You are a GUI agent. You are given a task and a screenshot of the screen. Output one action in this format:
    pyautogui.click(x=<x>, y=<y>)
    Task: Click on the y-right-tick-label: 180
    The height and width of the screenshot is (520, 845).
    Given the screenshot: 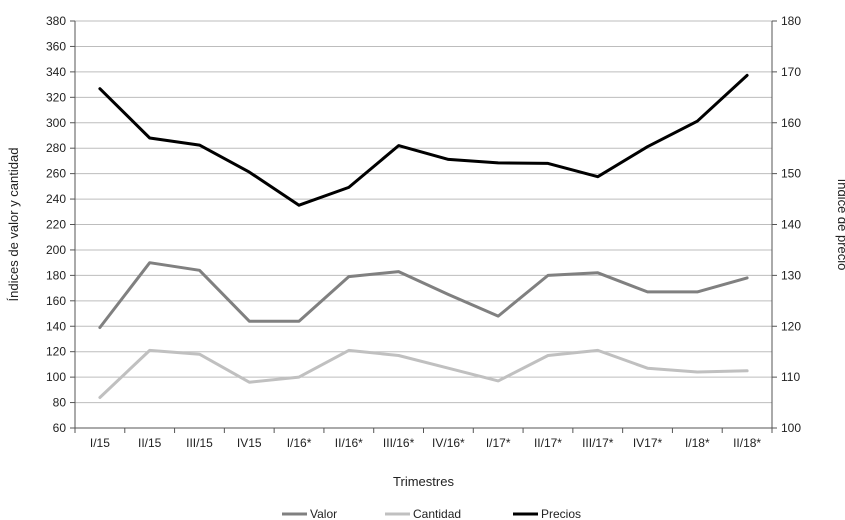 What is the action you would take?
    pyautogui.click(x=791, y=21)
    